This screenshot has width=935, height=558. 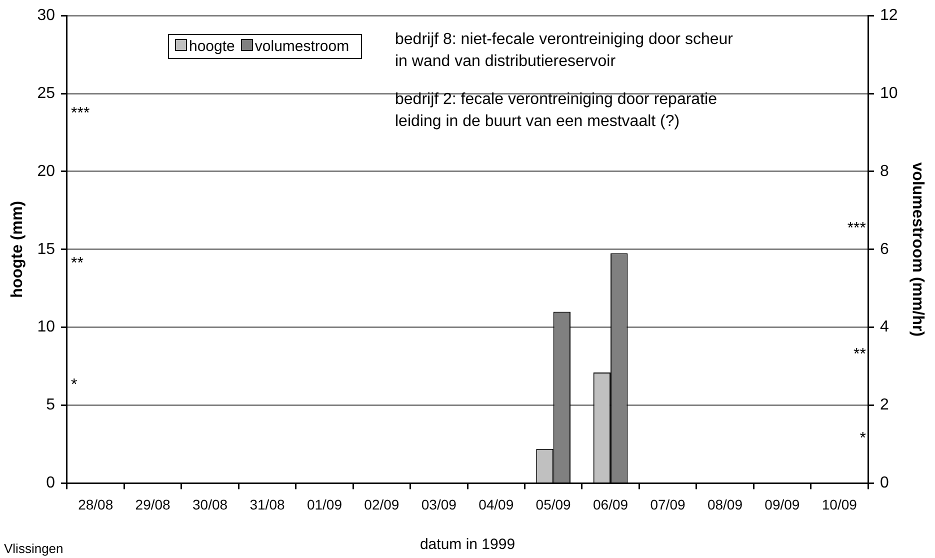 I want to click on y-tick-label: 0, so click(x=51, y=483).